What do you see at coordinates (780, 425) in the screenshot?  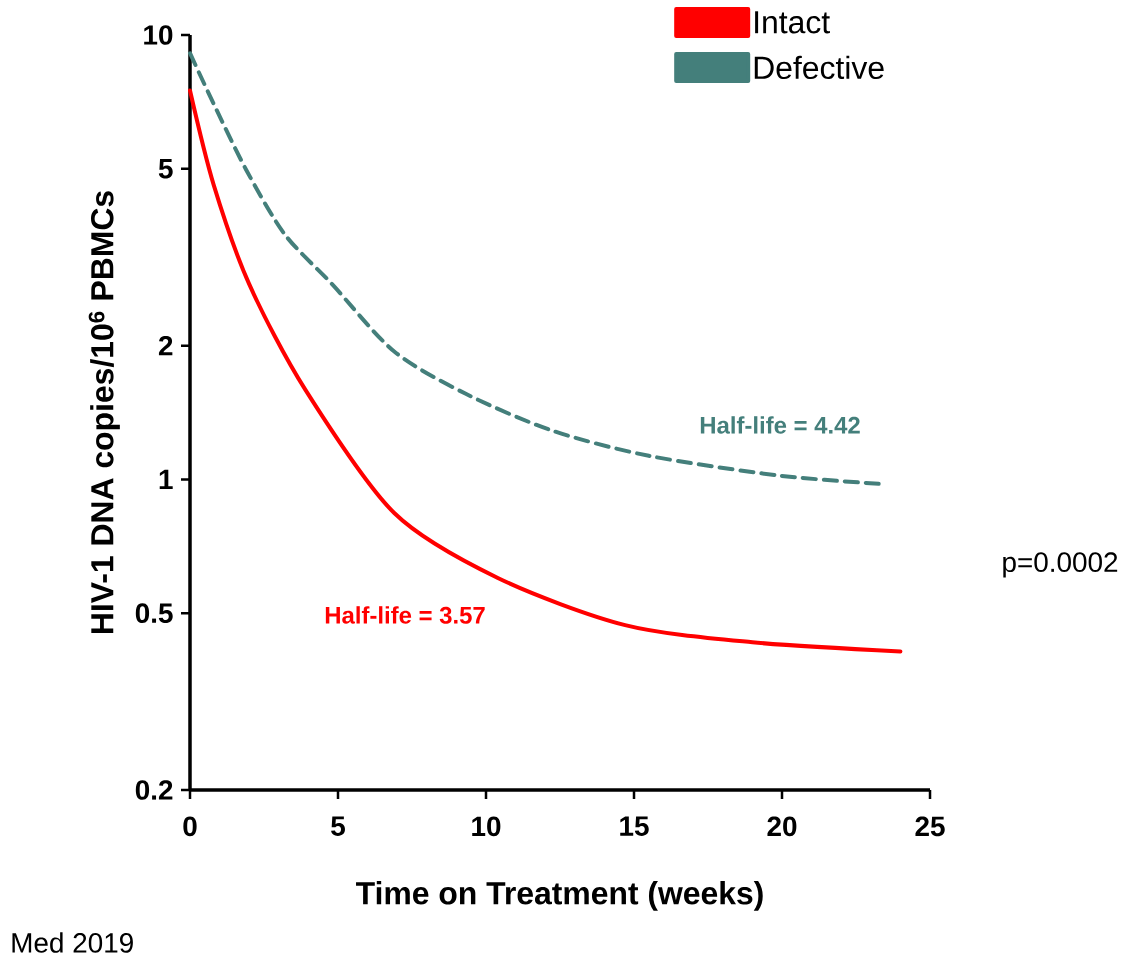 I see `annotation: Half-life = 4.42` at bounding box center [780, 425].